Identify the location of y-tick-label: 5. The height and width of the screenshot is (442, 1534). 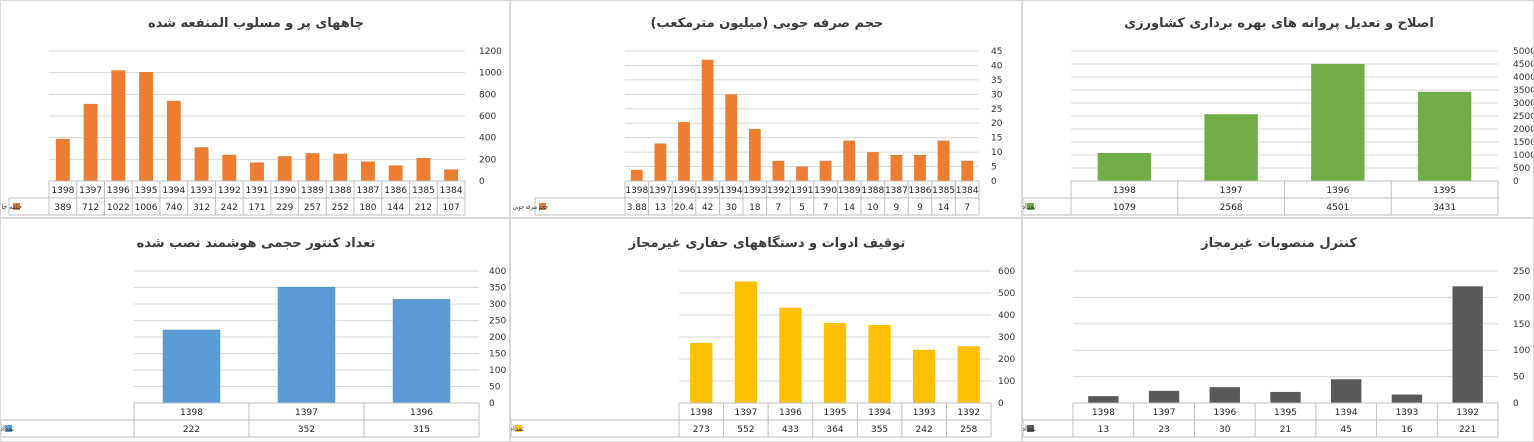
(994, 168).